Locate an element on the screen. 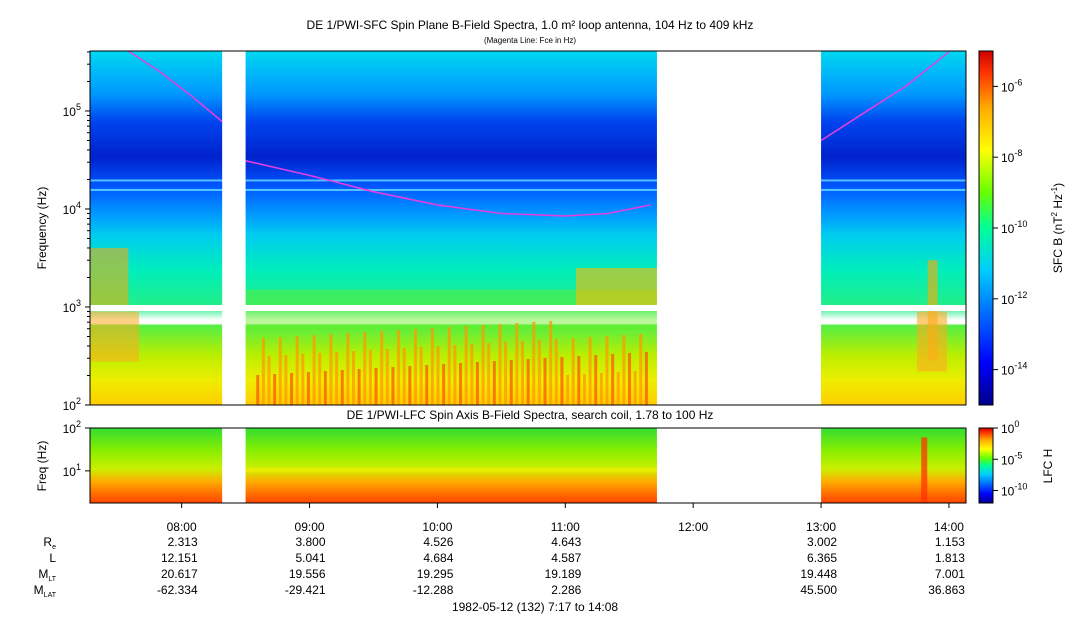  lfc-spectrogram is located at coordinates (528, 465).